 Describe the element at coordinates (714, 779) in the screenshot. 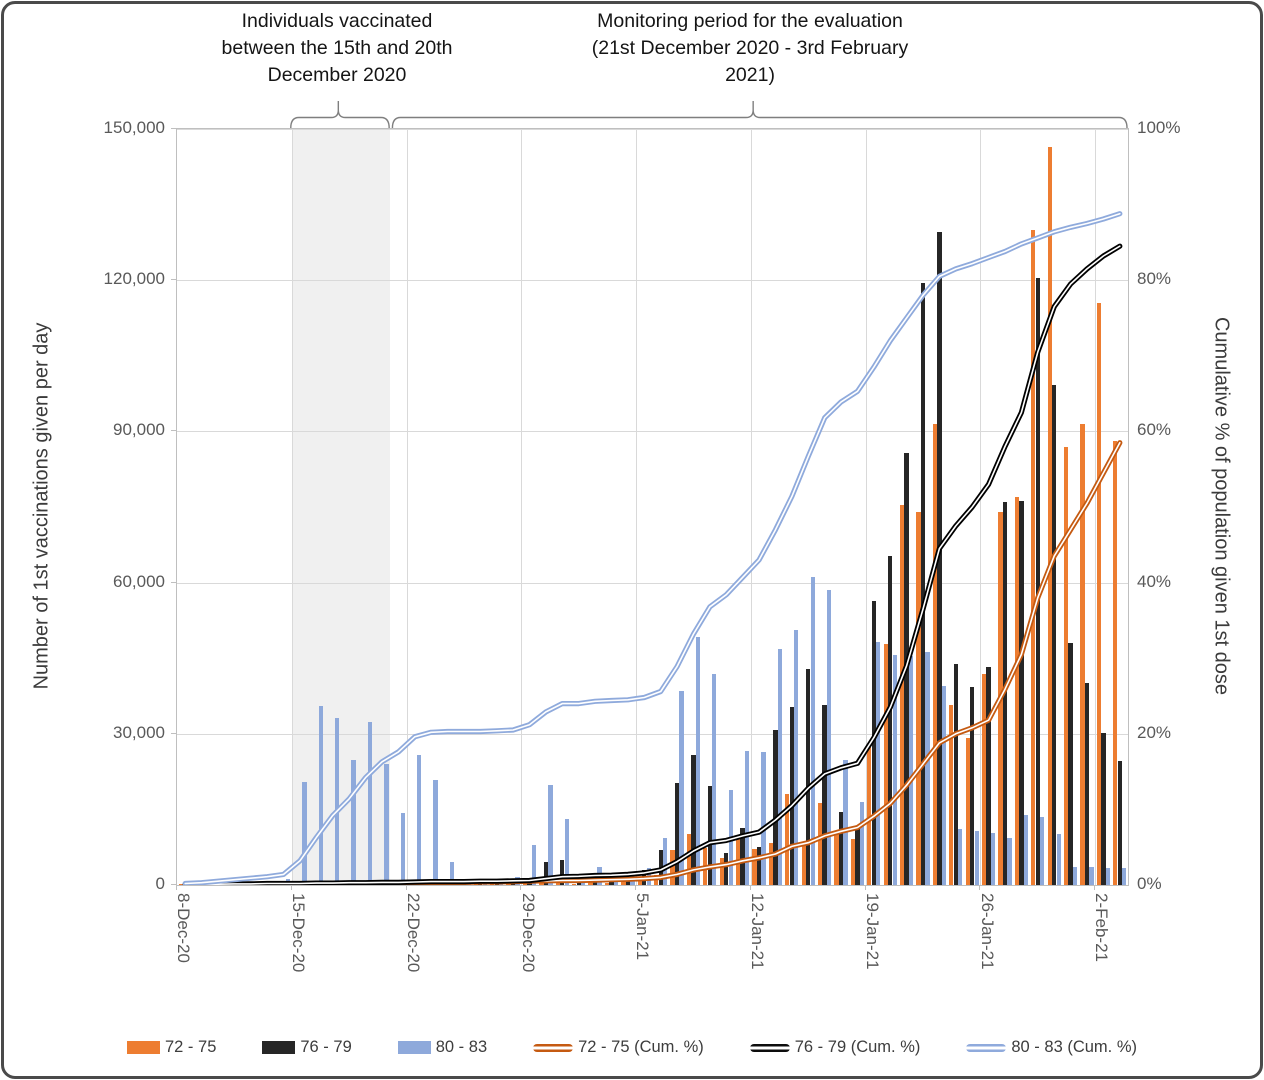

I see `bar-80-83-day32` at that location.